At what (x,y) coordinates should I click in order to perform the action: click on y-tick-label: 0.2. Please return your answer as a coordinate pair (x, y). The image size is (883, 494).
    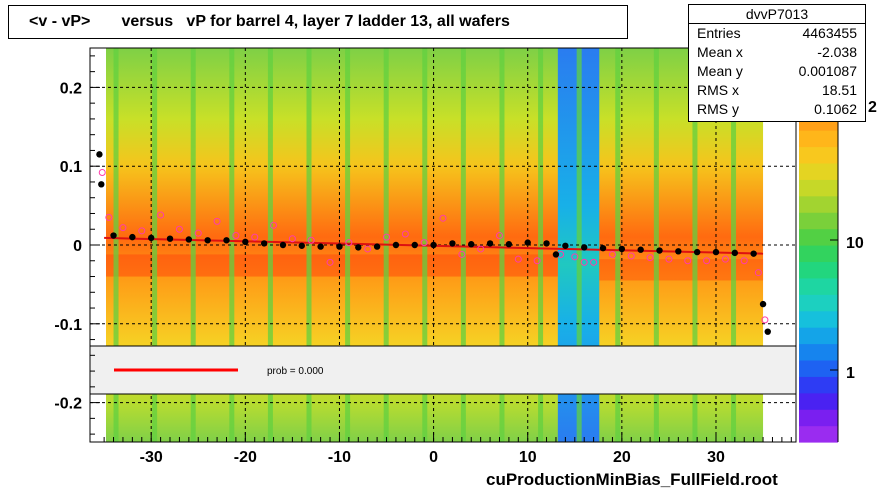
    Looking at the image, I should click on (71, 88).